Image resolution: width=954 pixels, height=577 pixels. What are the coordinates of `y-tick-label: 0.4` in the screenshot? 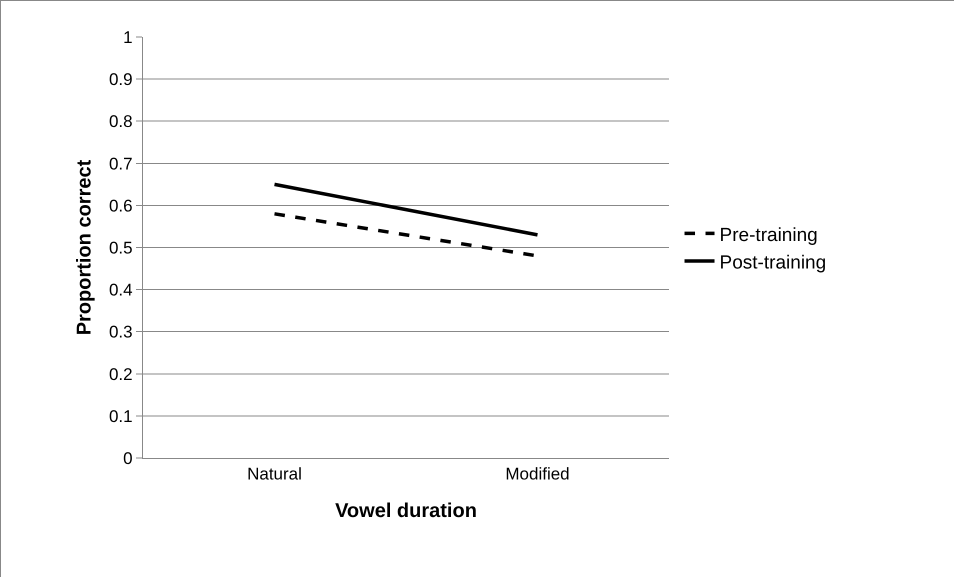 It's located at (120, 290).